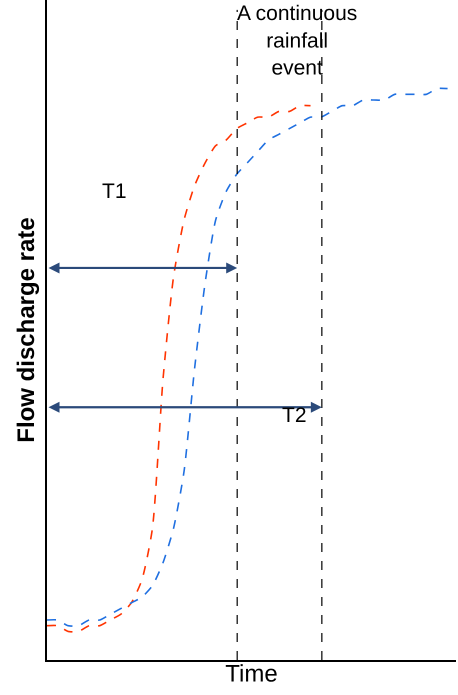  I want to click on y-axis-title: Flow discharge rate, so click(26, 330).